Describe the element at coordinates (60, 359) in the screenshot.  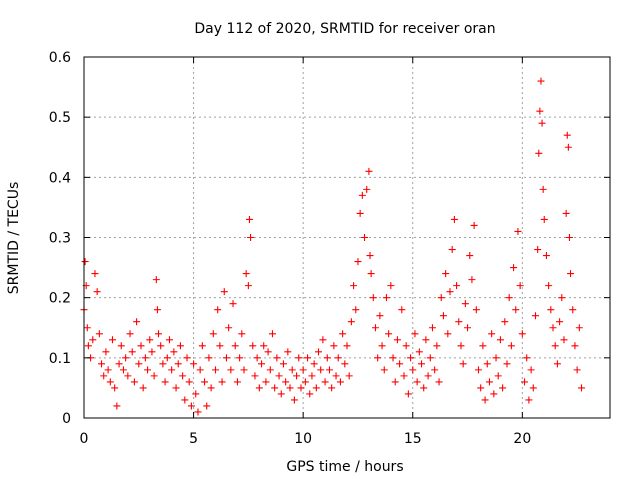
I see `y-tick-label: 0.1` at that location.